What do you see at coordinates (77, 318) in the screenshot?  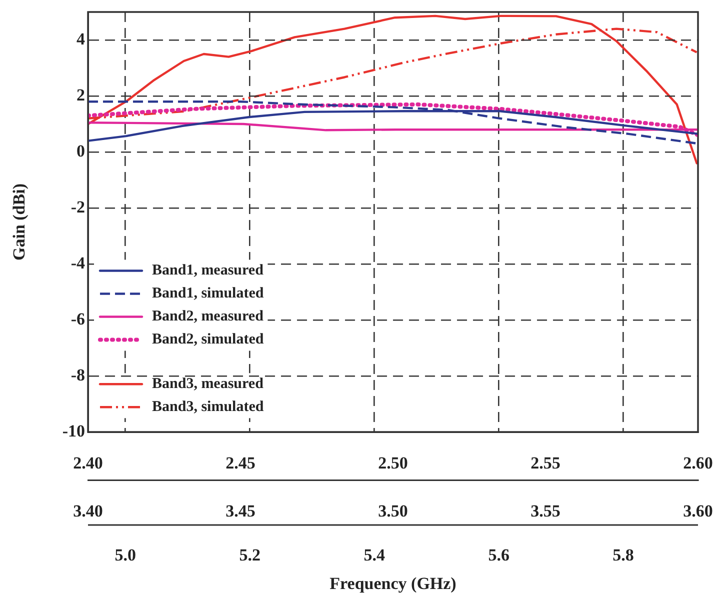 I see `y-tick-label: -6` at bounding box center [77, 318].